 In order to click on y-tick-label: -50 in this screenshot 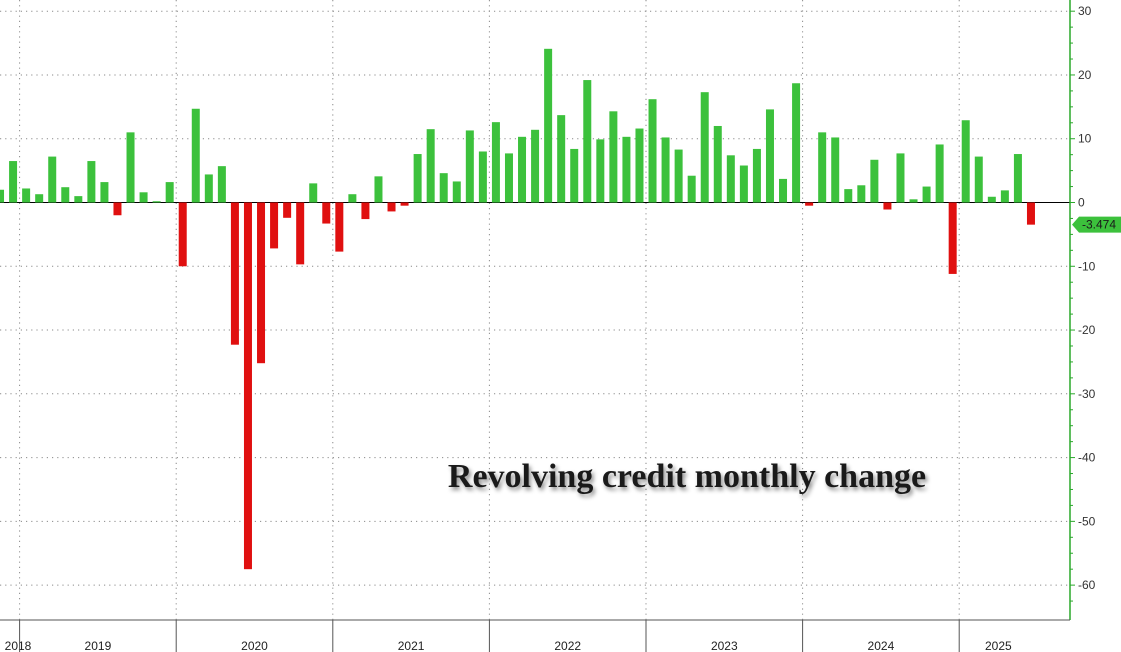, I will do `click(1087, 521)`.